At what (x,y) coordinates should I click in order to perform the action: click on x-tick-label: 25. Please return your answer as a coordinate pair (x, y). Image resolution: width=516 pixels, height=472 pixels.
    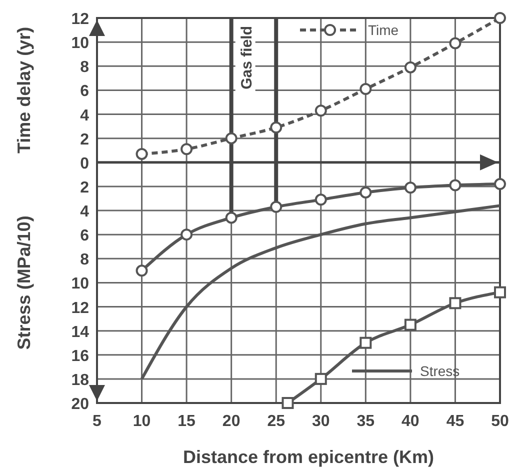
    Looking at the image, I should click on (276, 421).